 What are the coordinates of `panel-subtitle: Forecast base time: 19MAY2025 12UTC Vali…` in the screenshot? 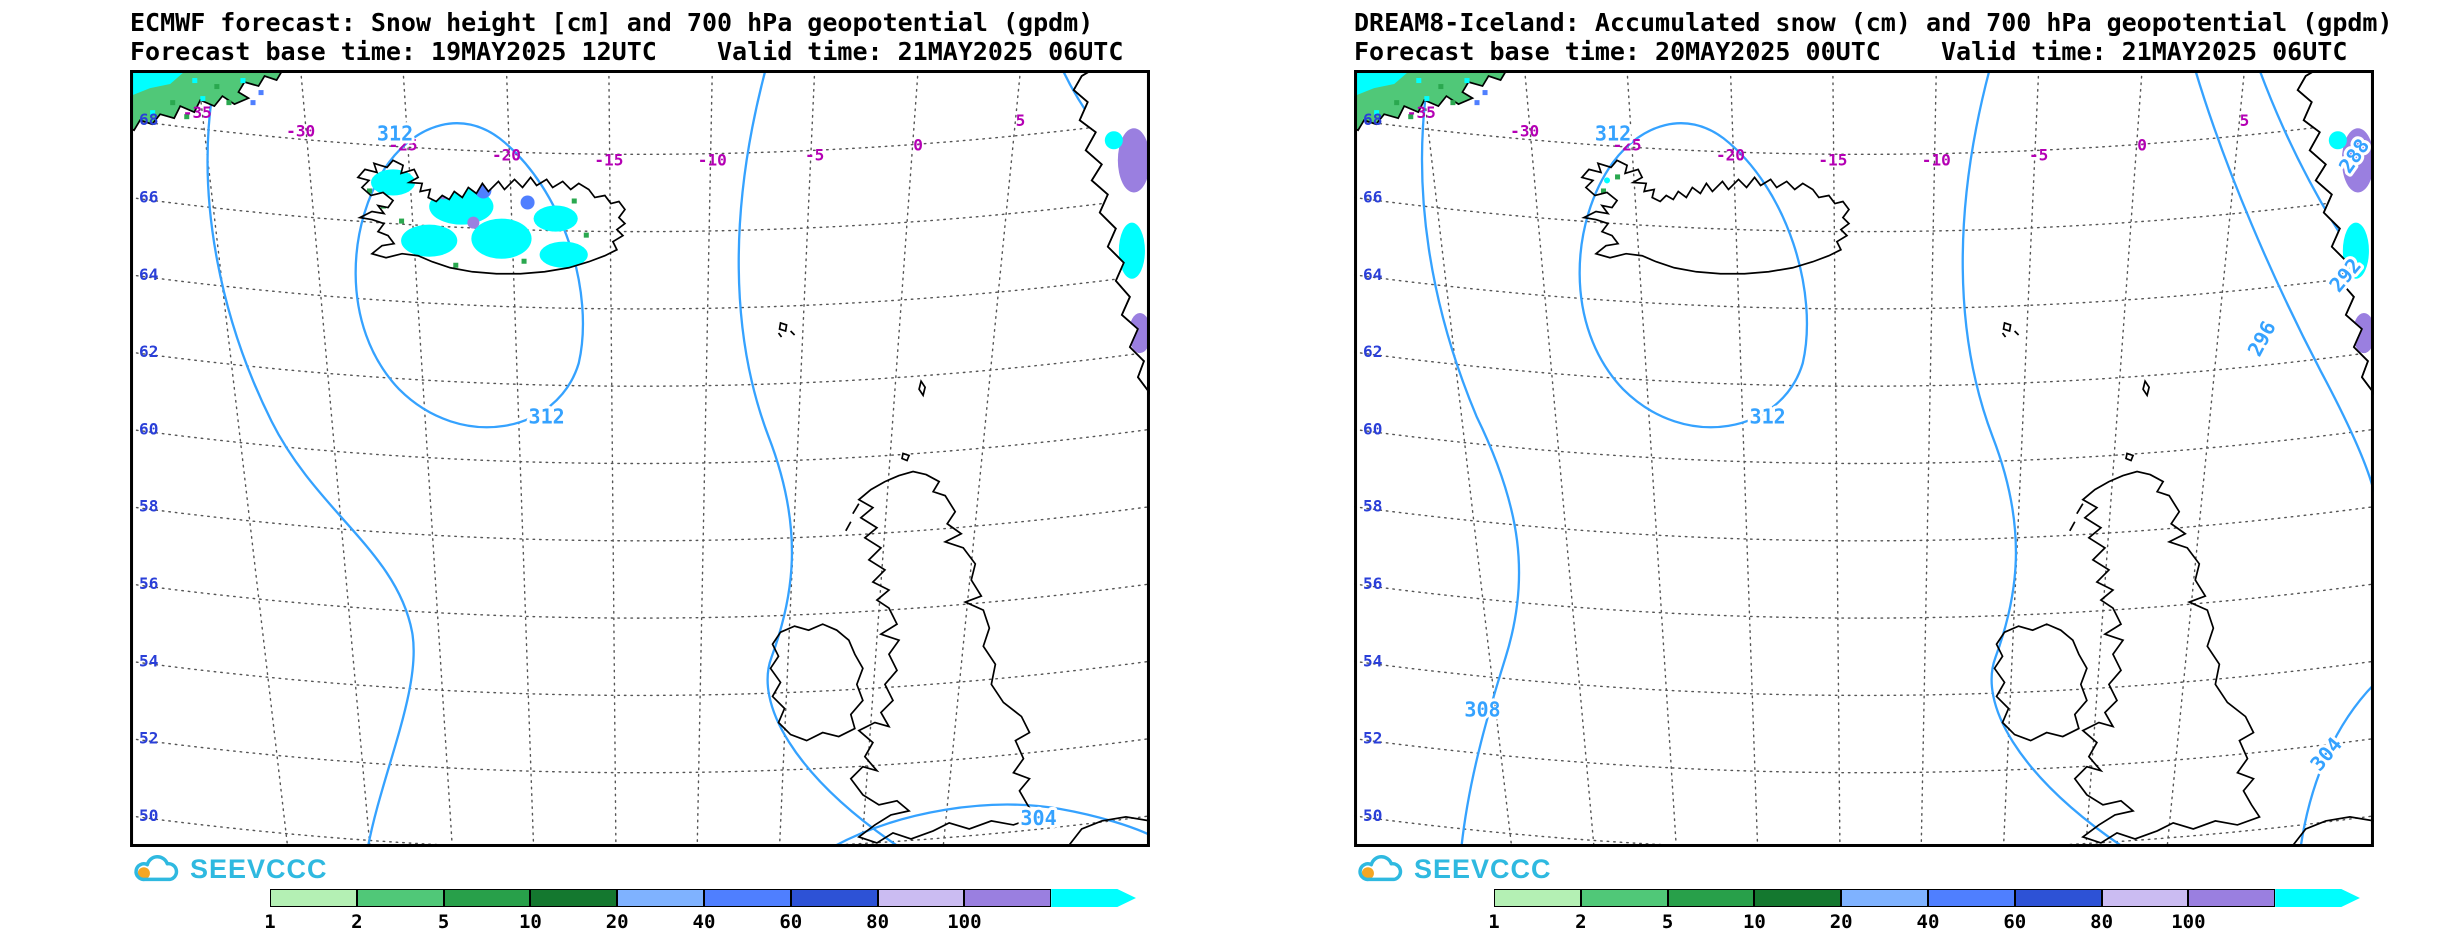 It's located at (627, 51).